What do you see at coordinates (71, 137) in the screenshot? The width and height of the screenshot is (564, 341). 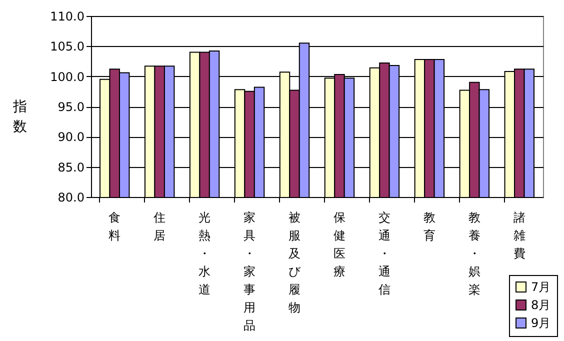 I see `y-tick-label: 90.0` at bounding box center [71, 137].